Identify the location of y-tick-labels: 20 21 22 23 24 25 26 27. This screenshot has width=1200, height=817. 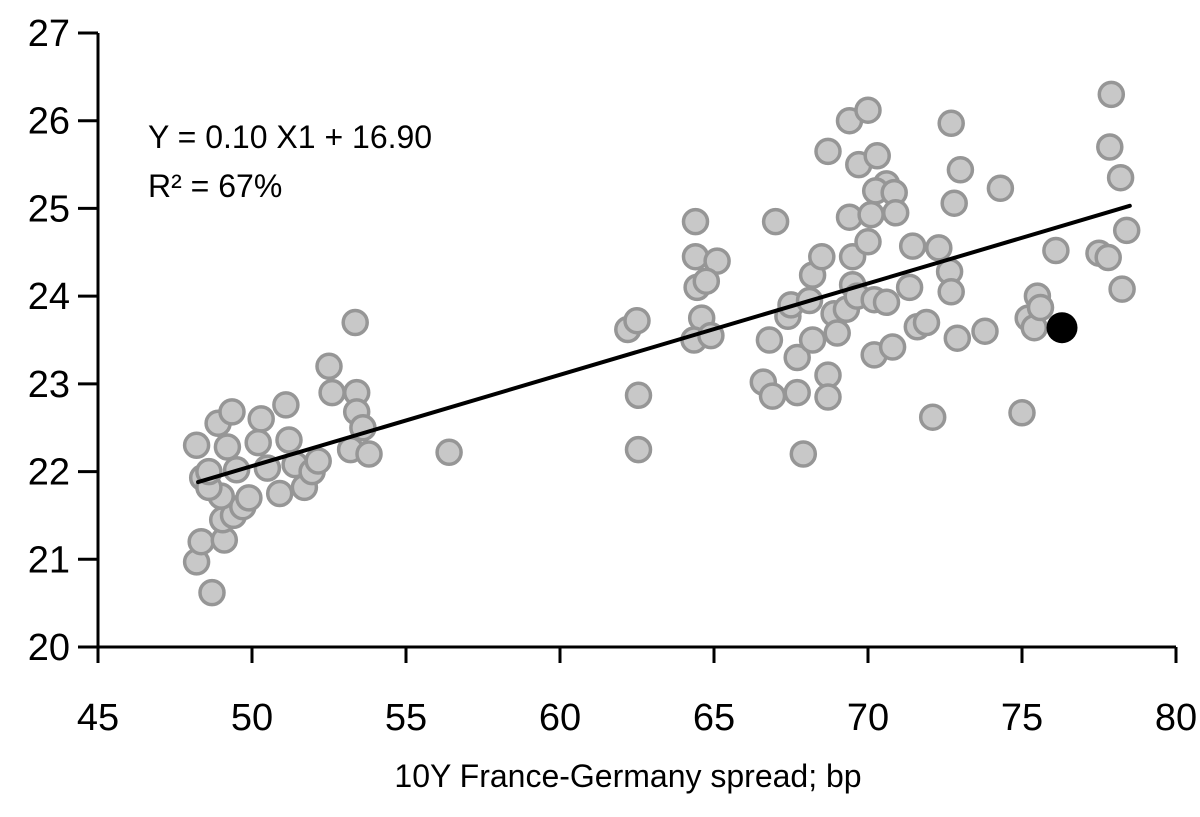
(49, 341).